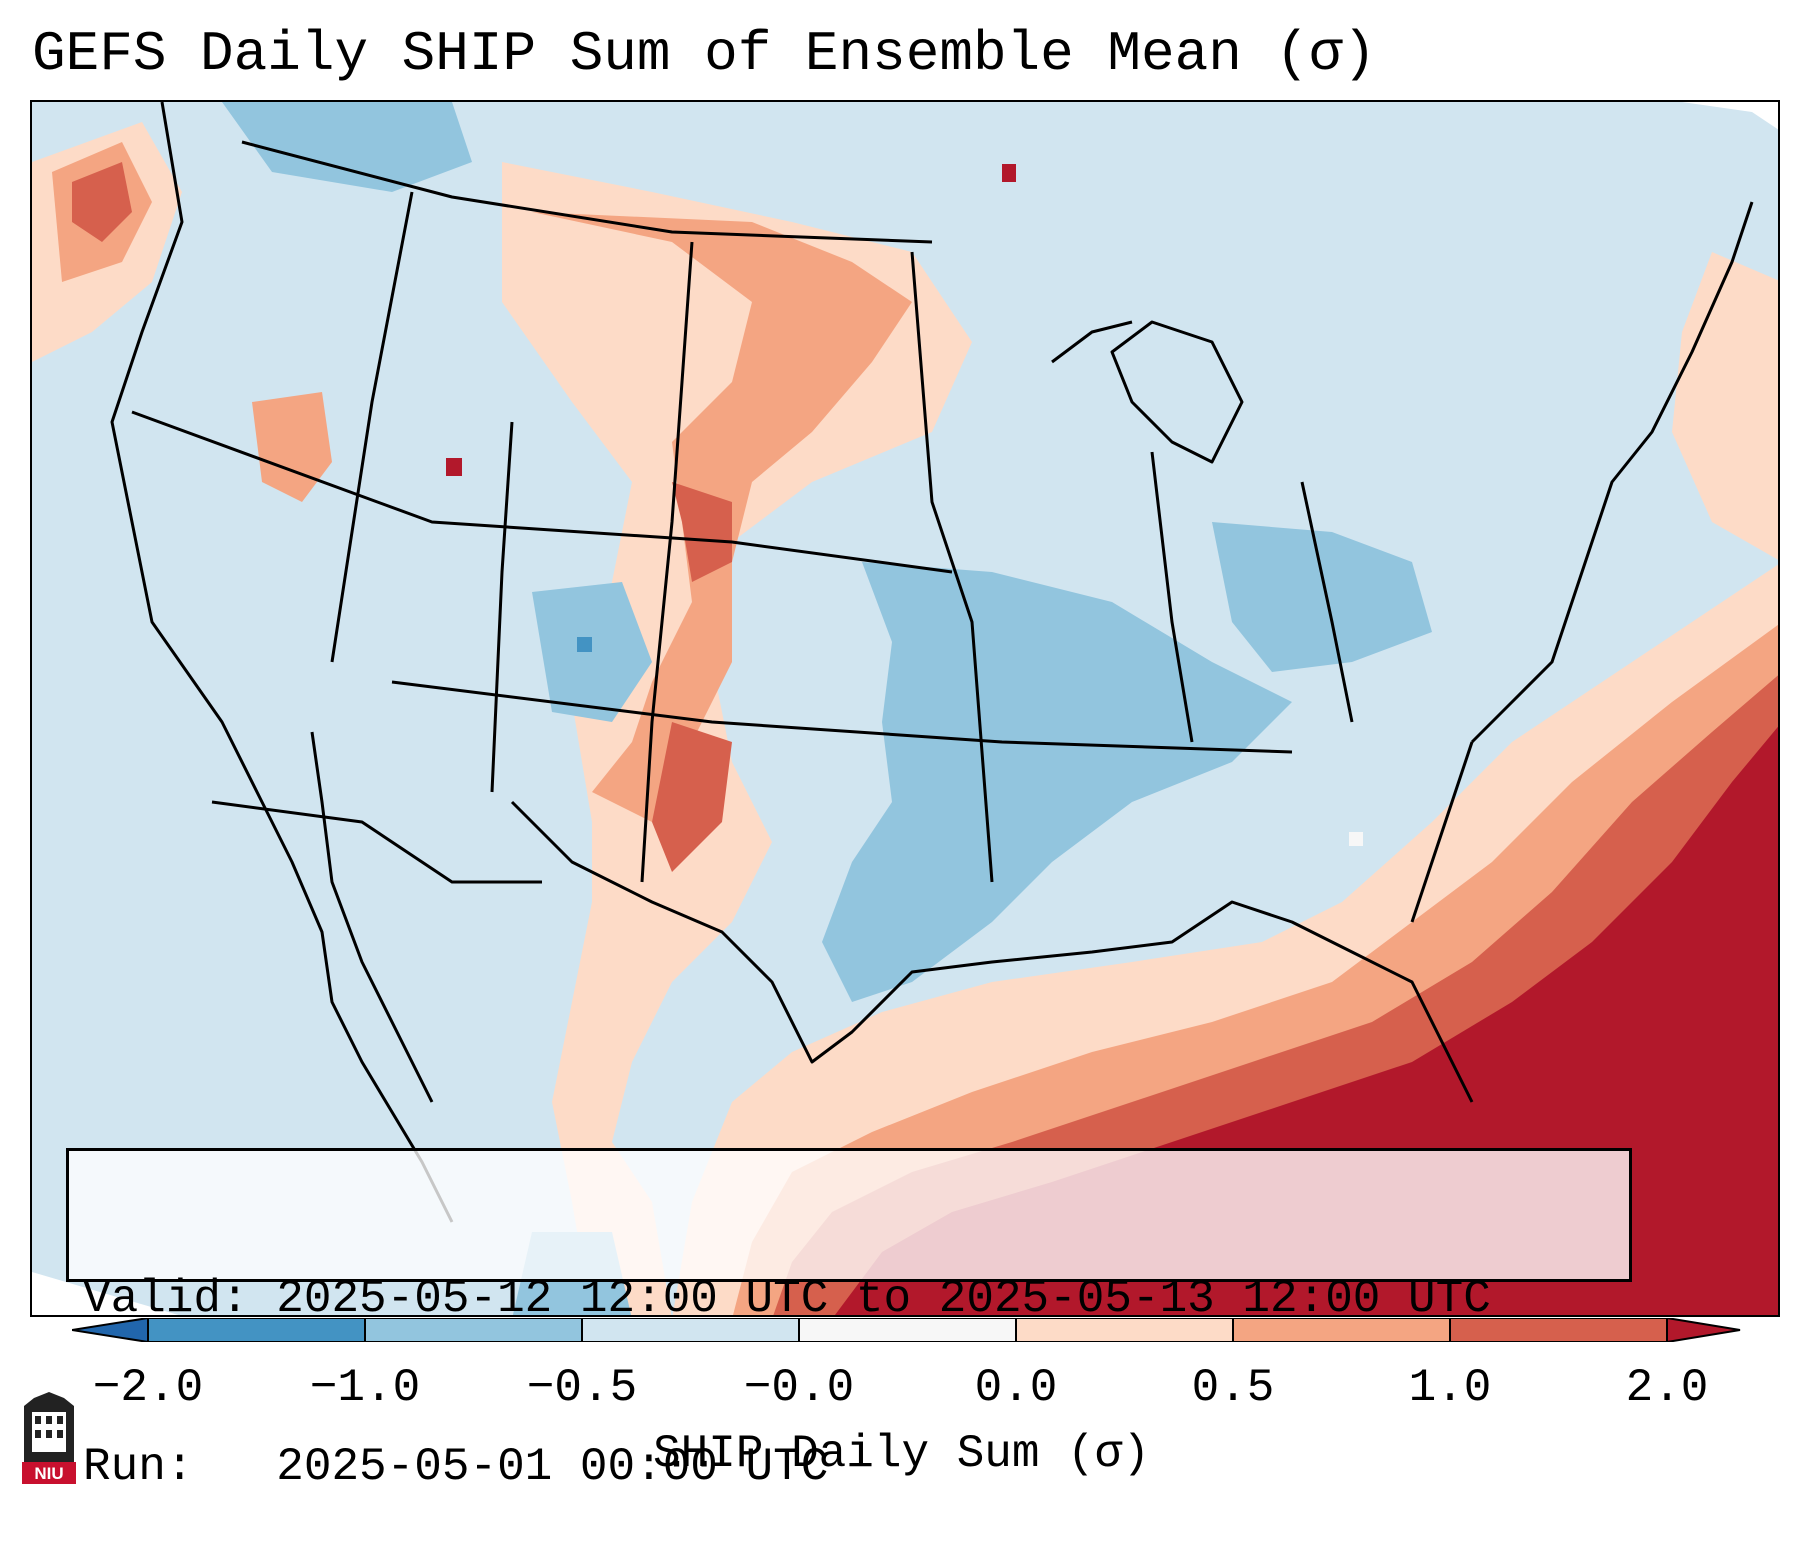 Image resolution: width=1803 pixels, height=1551 pixels. Describe the element at coordinates (1612, 472) in the screenshot. I see `atlantic-coastline` at that location.